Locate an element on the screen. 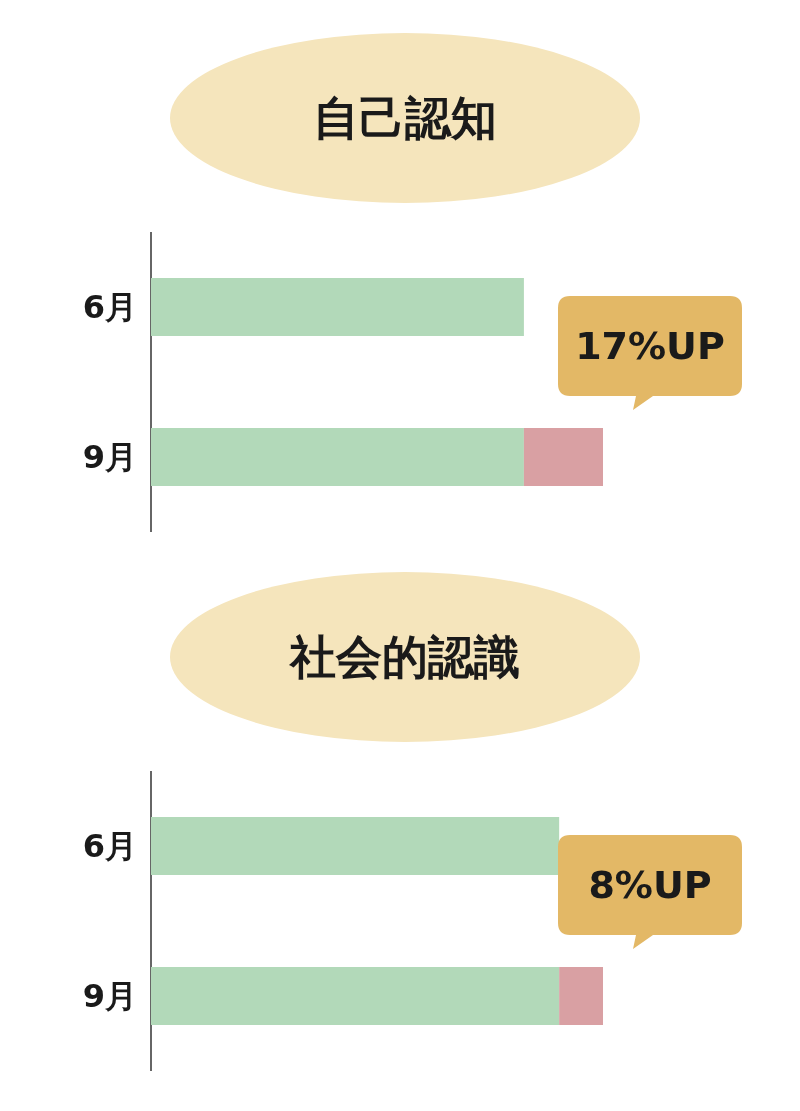  chart-title: 社会的認識 is located at coordinates (404, 657).